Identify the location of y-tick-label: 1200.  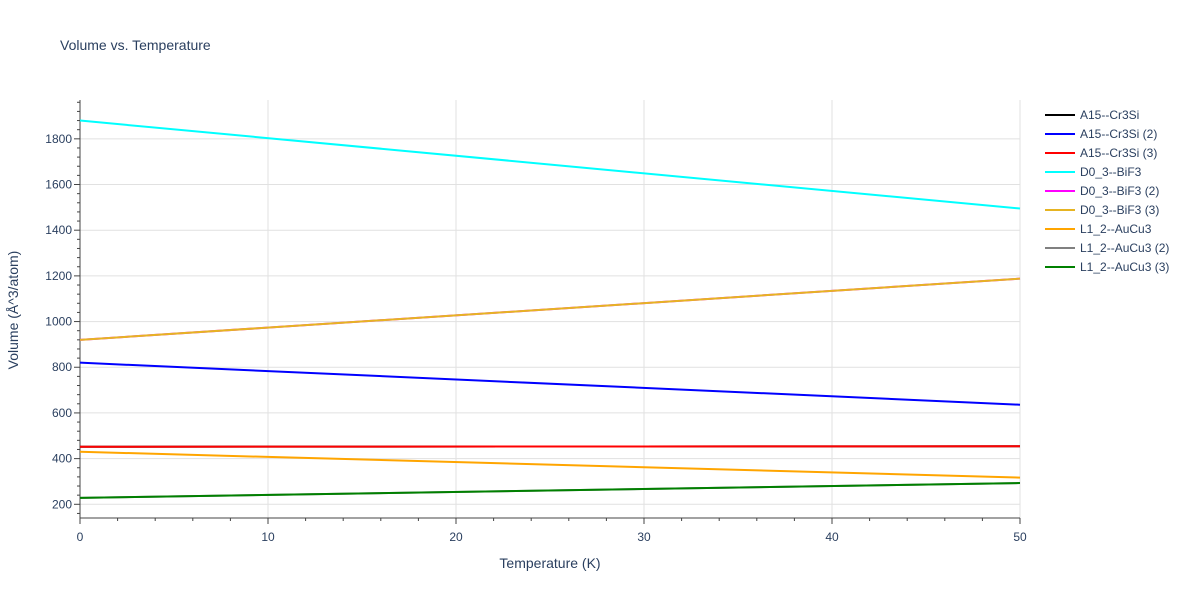
(58, 276).